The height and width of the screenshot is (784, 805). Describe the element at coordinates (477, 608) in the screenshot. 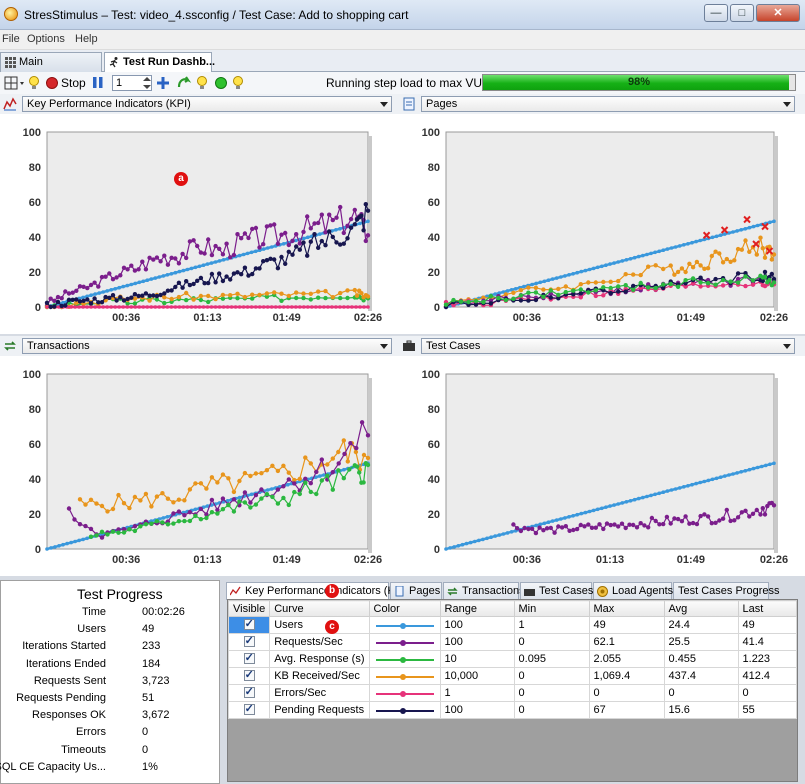

I see `col-range: Range` at that location.